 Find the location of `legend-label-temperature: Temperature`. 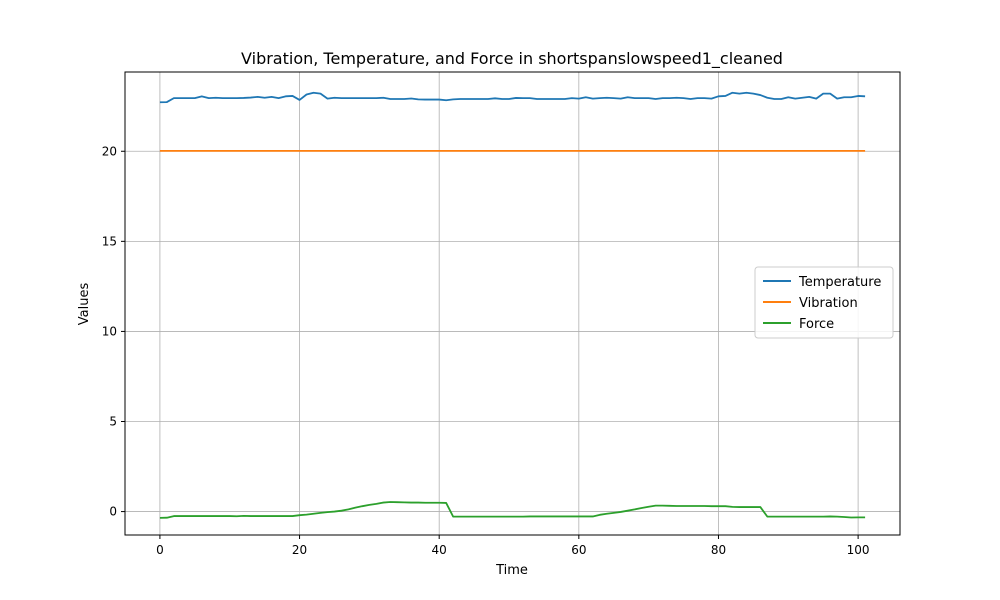

legend-label-temperature: Temperature is located at coordinates (839, 282).